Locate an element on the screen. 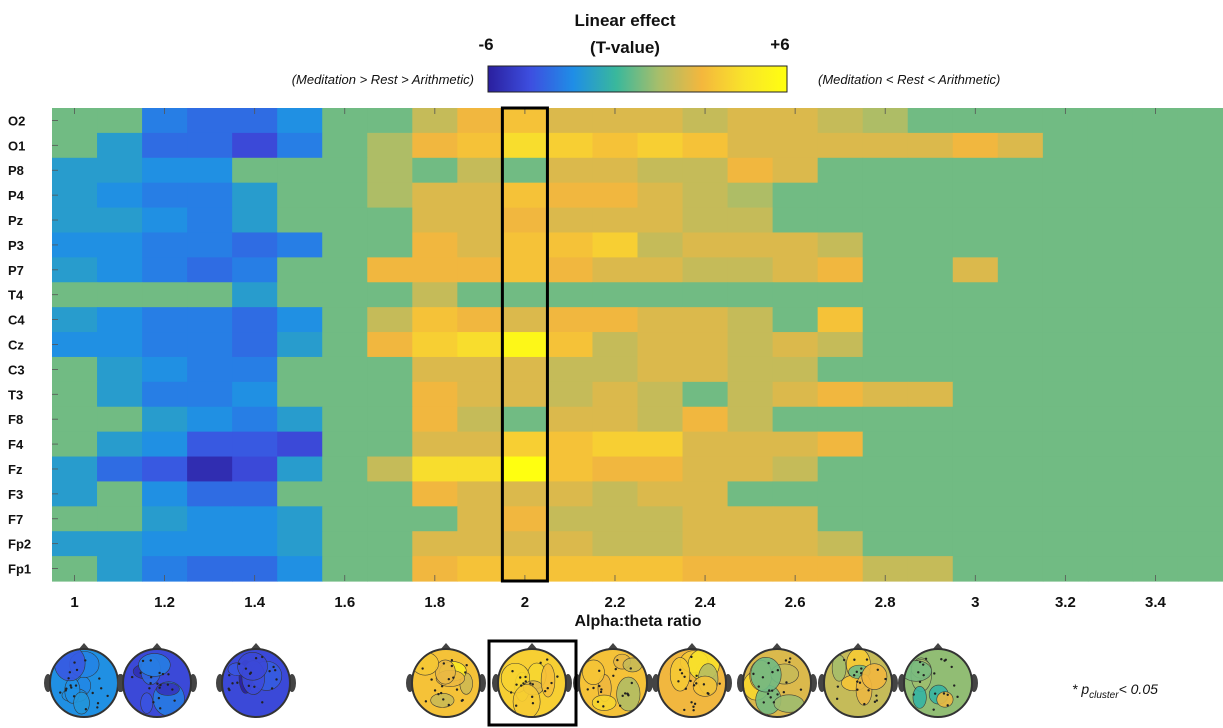 Image resolution: width=1223 pixels, height=728 pixels. y-tick-label: F4 is located at coordinates (16, 444).